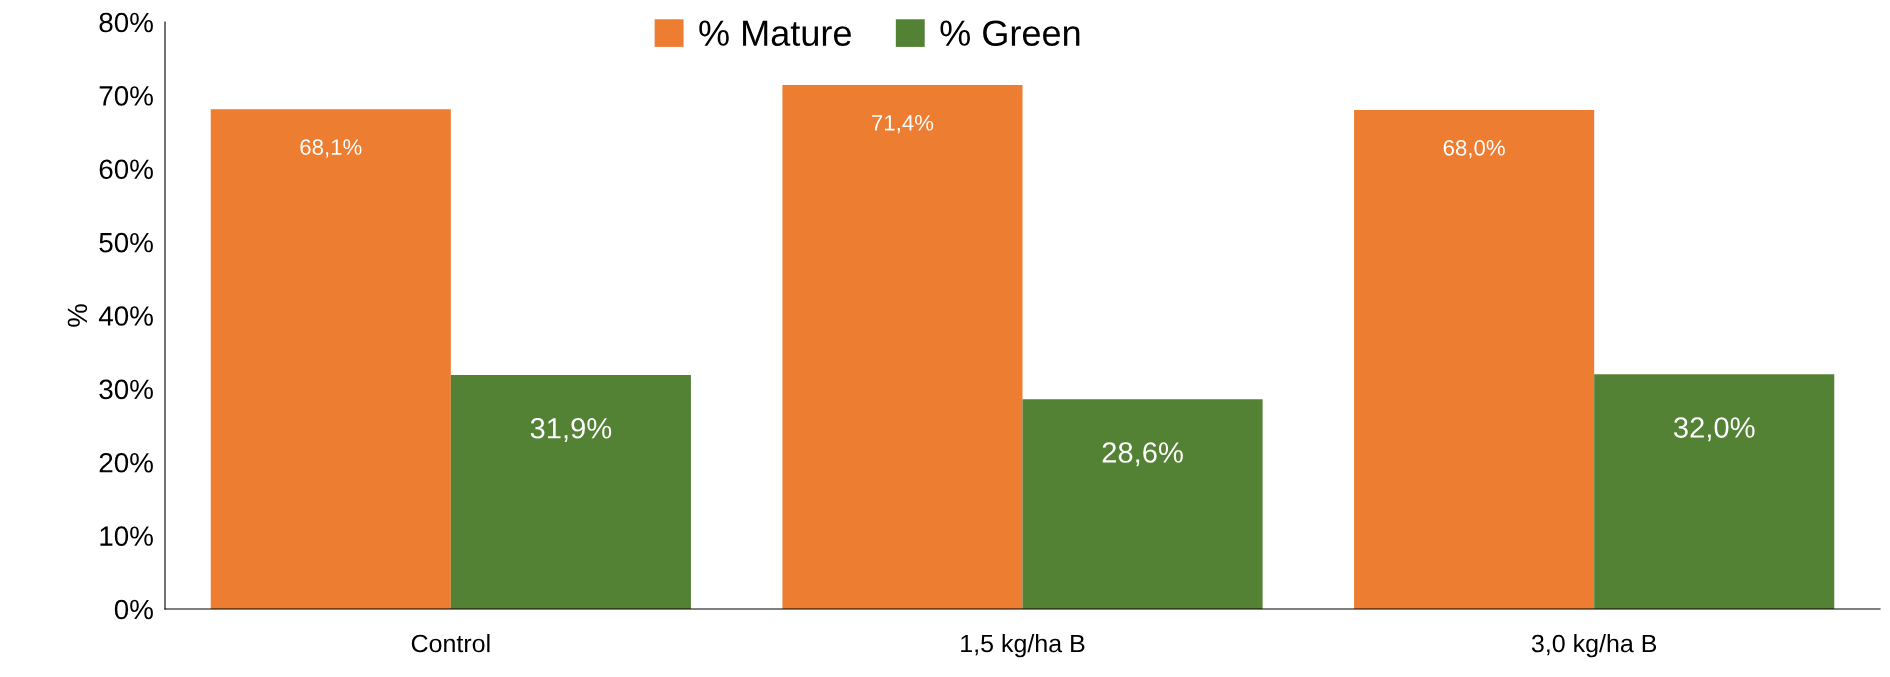  What do you see at coordinates (1142, 454) in the screenshot?
I see `data-label: 28,6%` at bounding box center [1142, 454].